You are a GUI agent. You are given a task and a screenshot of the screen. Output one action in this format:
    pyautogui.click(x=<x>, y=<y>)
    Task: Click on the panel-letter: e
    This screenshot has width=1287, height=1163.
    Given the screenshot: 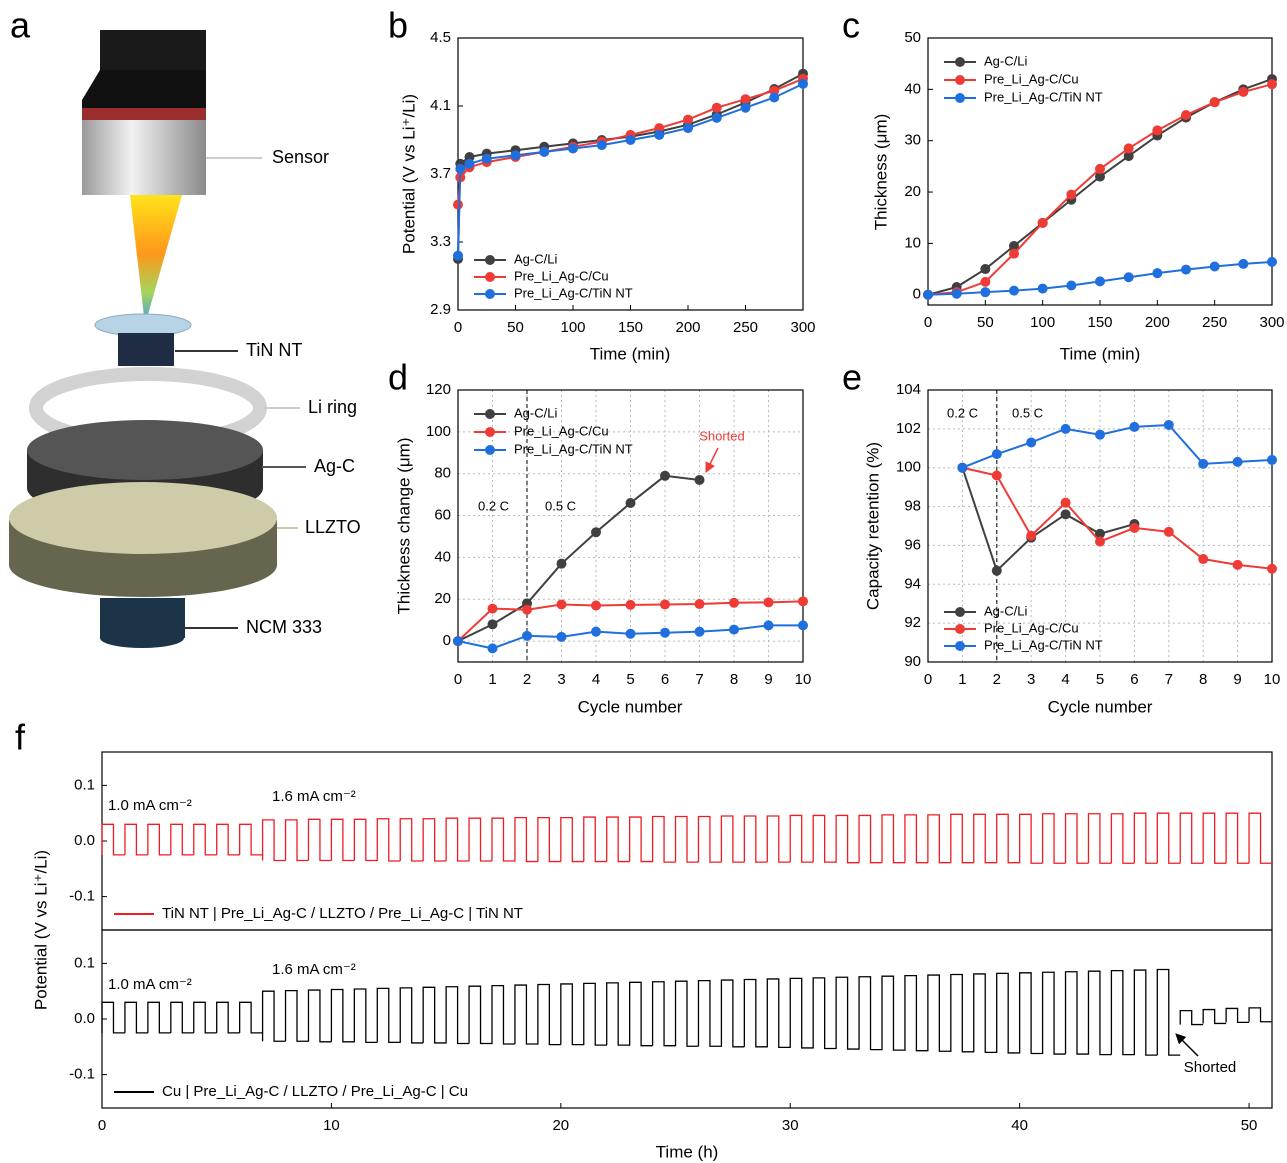 What is the action you would take?
    pyautogui.click(x=852, y=377)
    